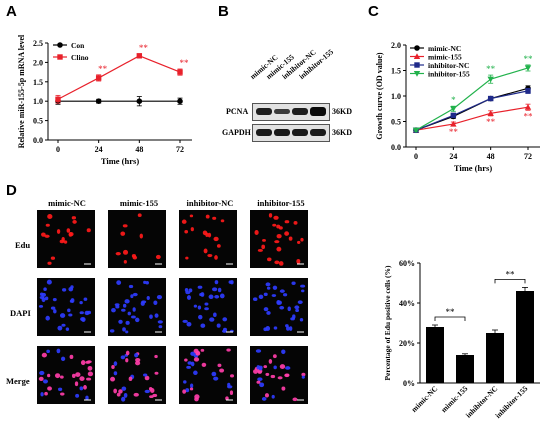 The height and width of the screenshot is (422, 550). Describe the element at coordinates (448, 65) in the screenshot. I see `legend-label: inhibitor-NC` at that location.